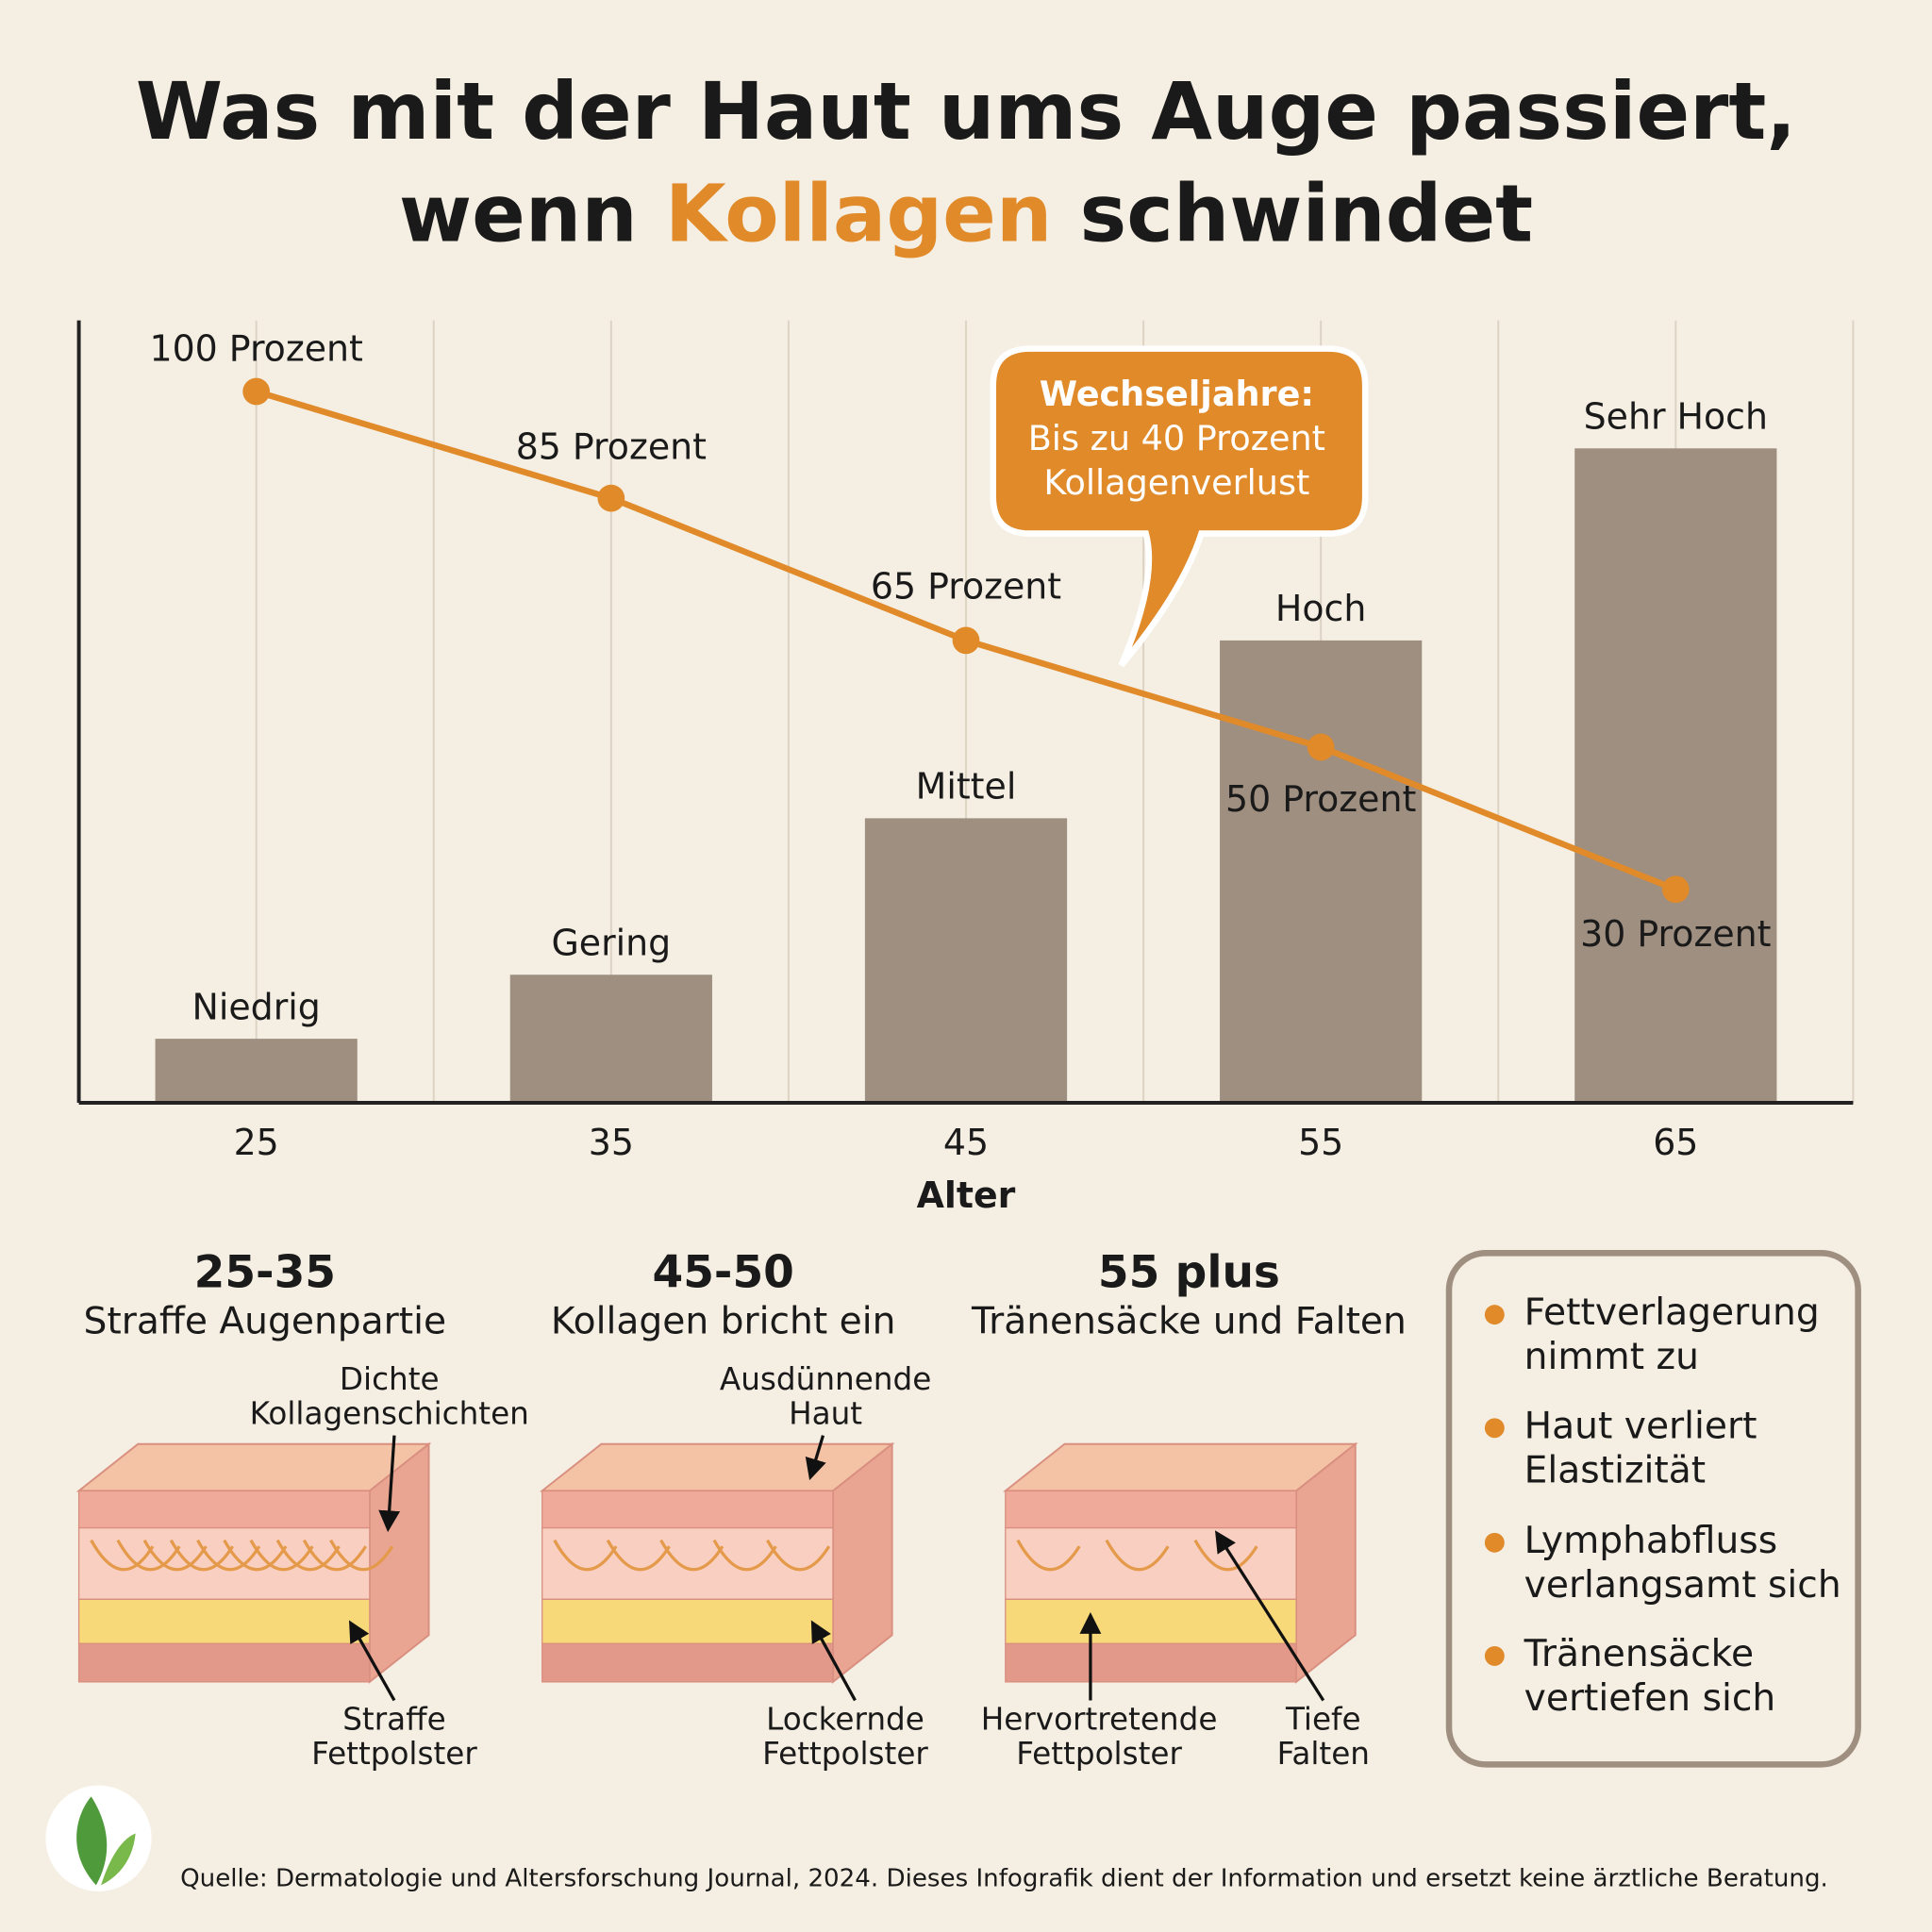  Describe the element at coordinates (826, 1379) in the screenshot. I see `stage-label: Ausdünnende` at that location.